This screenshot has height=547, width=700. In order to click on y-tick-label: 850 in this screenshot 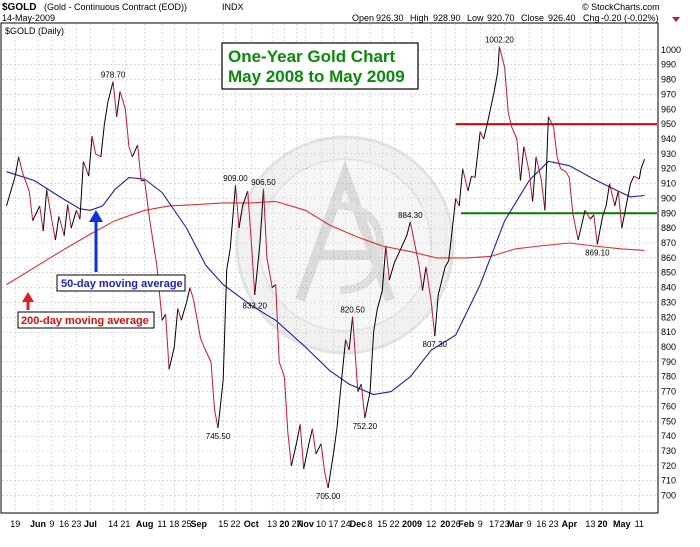, I will do `click(668, 273)`.